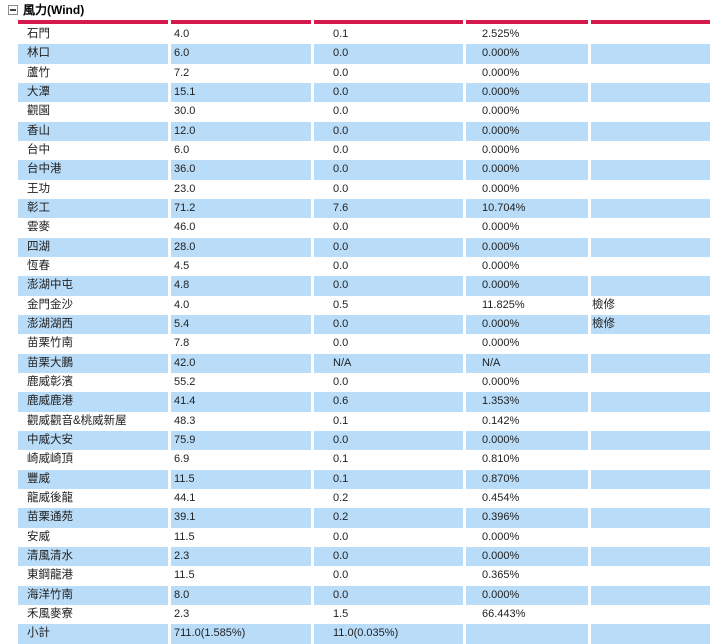 Image resolution: width=720 pixels, height=644 pixels. I want to click on output-cell: 11.0(0.035%), so click(388, 634).